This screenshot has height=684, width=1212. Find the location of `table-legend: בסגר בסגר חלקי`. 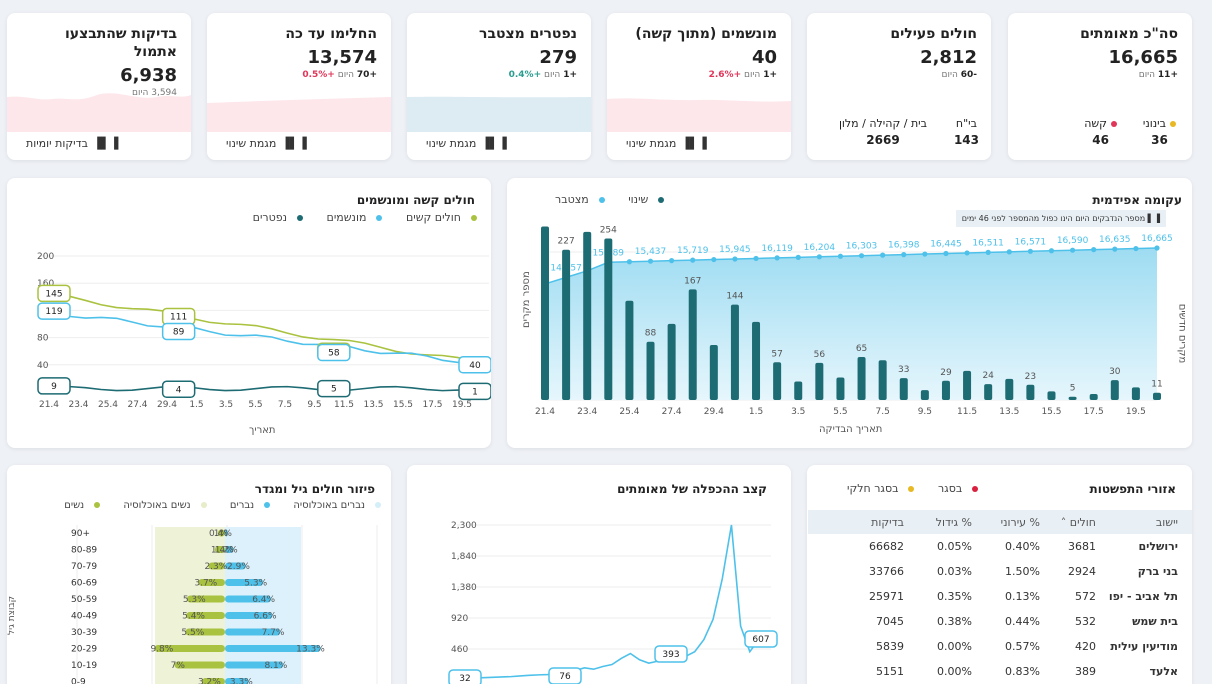

table-legend: בסגר בסגר חלקי is located at coordinates (903, 488).